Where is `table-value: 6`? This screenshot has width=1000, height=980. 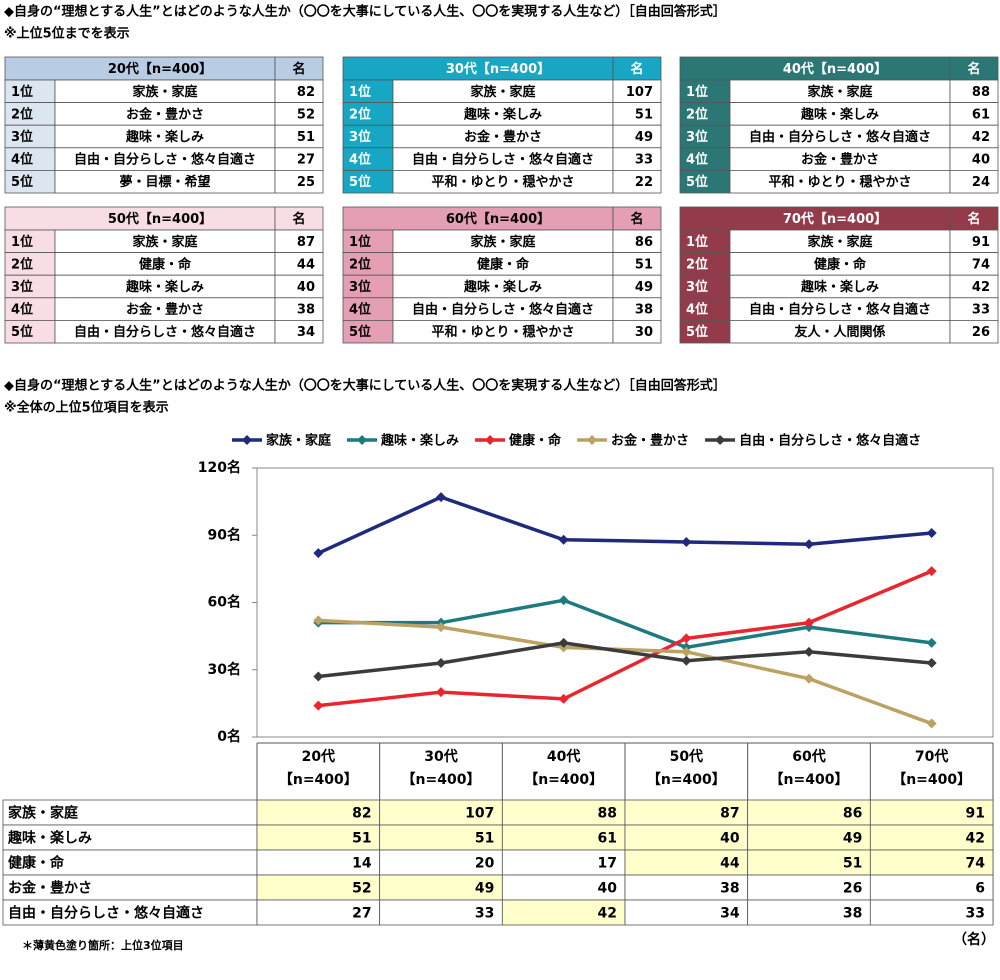 table-value: 6 is located at coordinates (980, 889).